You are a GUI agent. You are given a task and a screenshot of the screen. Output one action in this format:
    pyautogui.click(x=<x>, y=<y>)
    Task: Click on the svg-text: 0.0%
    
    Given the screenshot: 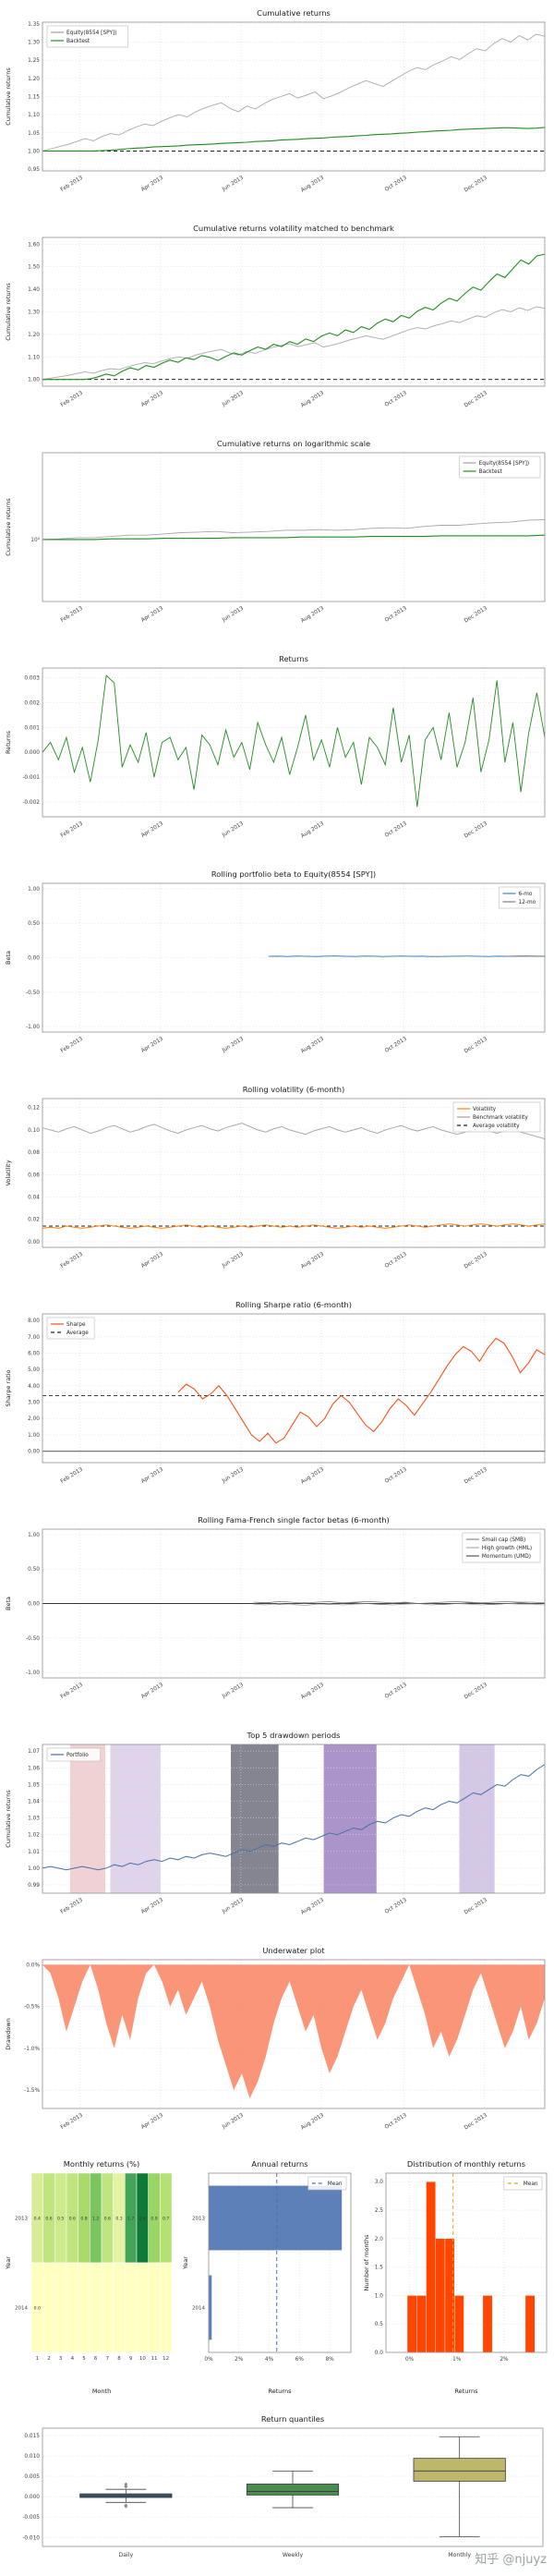 What is the action you would take?
    pyautogui.click(x=33, y=1965)
    